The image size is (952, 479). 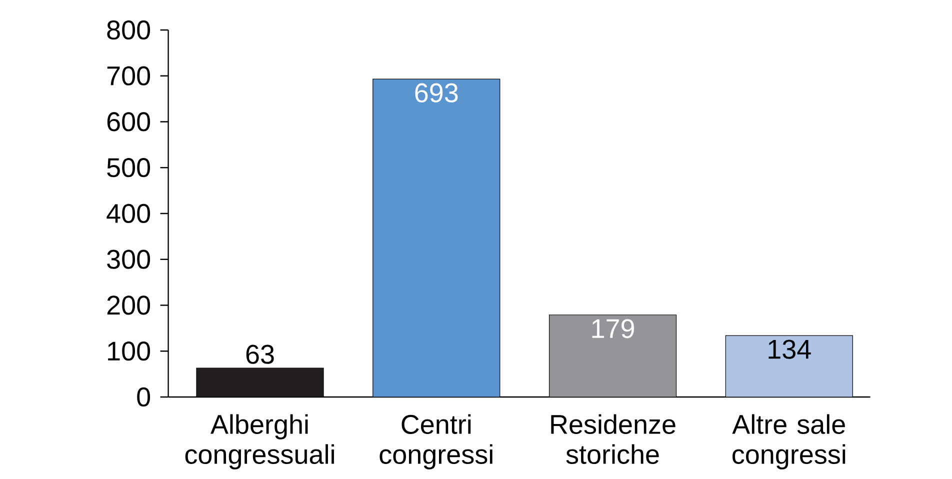 I want to click on y-tick-label: 300, so click(x=128, y=259).